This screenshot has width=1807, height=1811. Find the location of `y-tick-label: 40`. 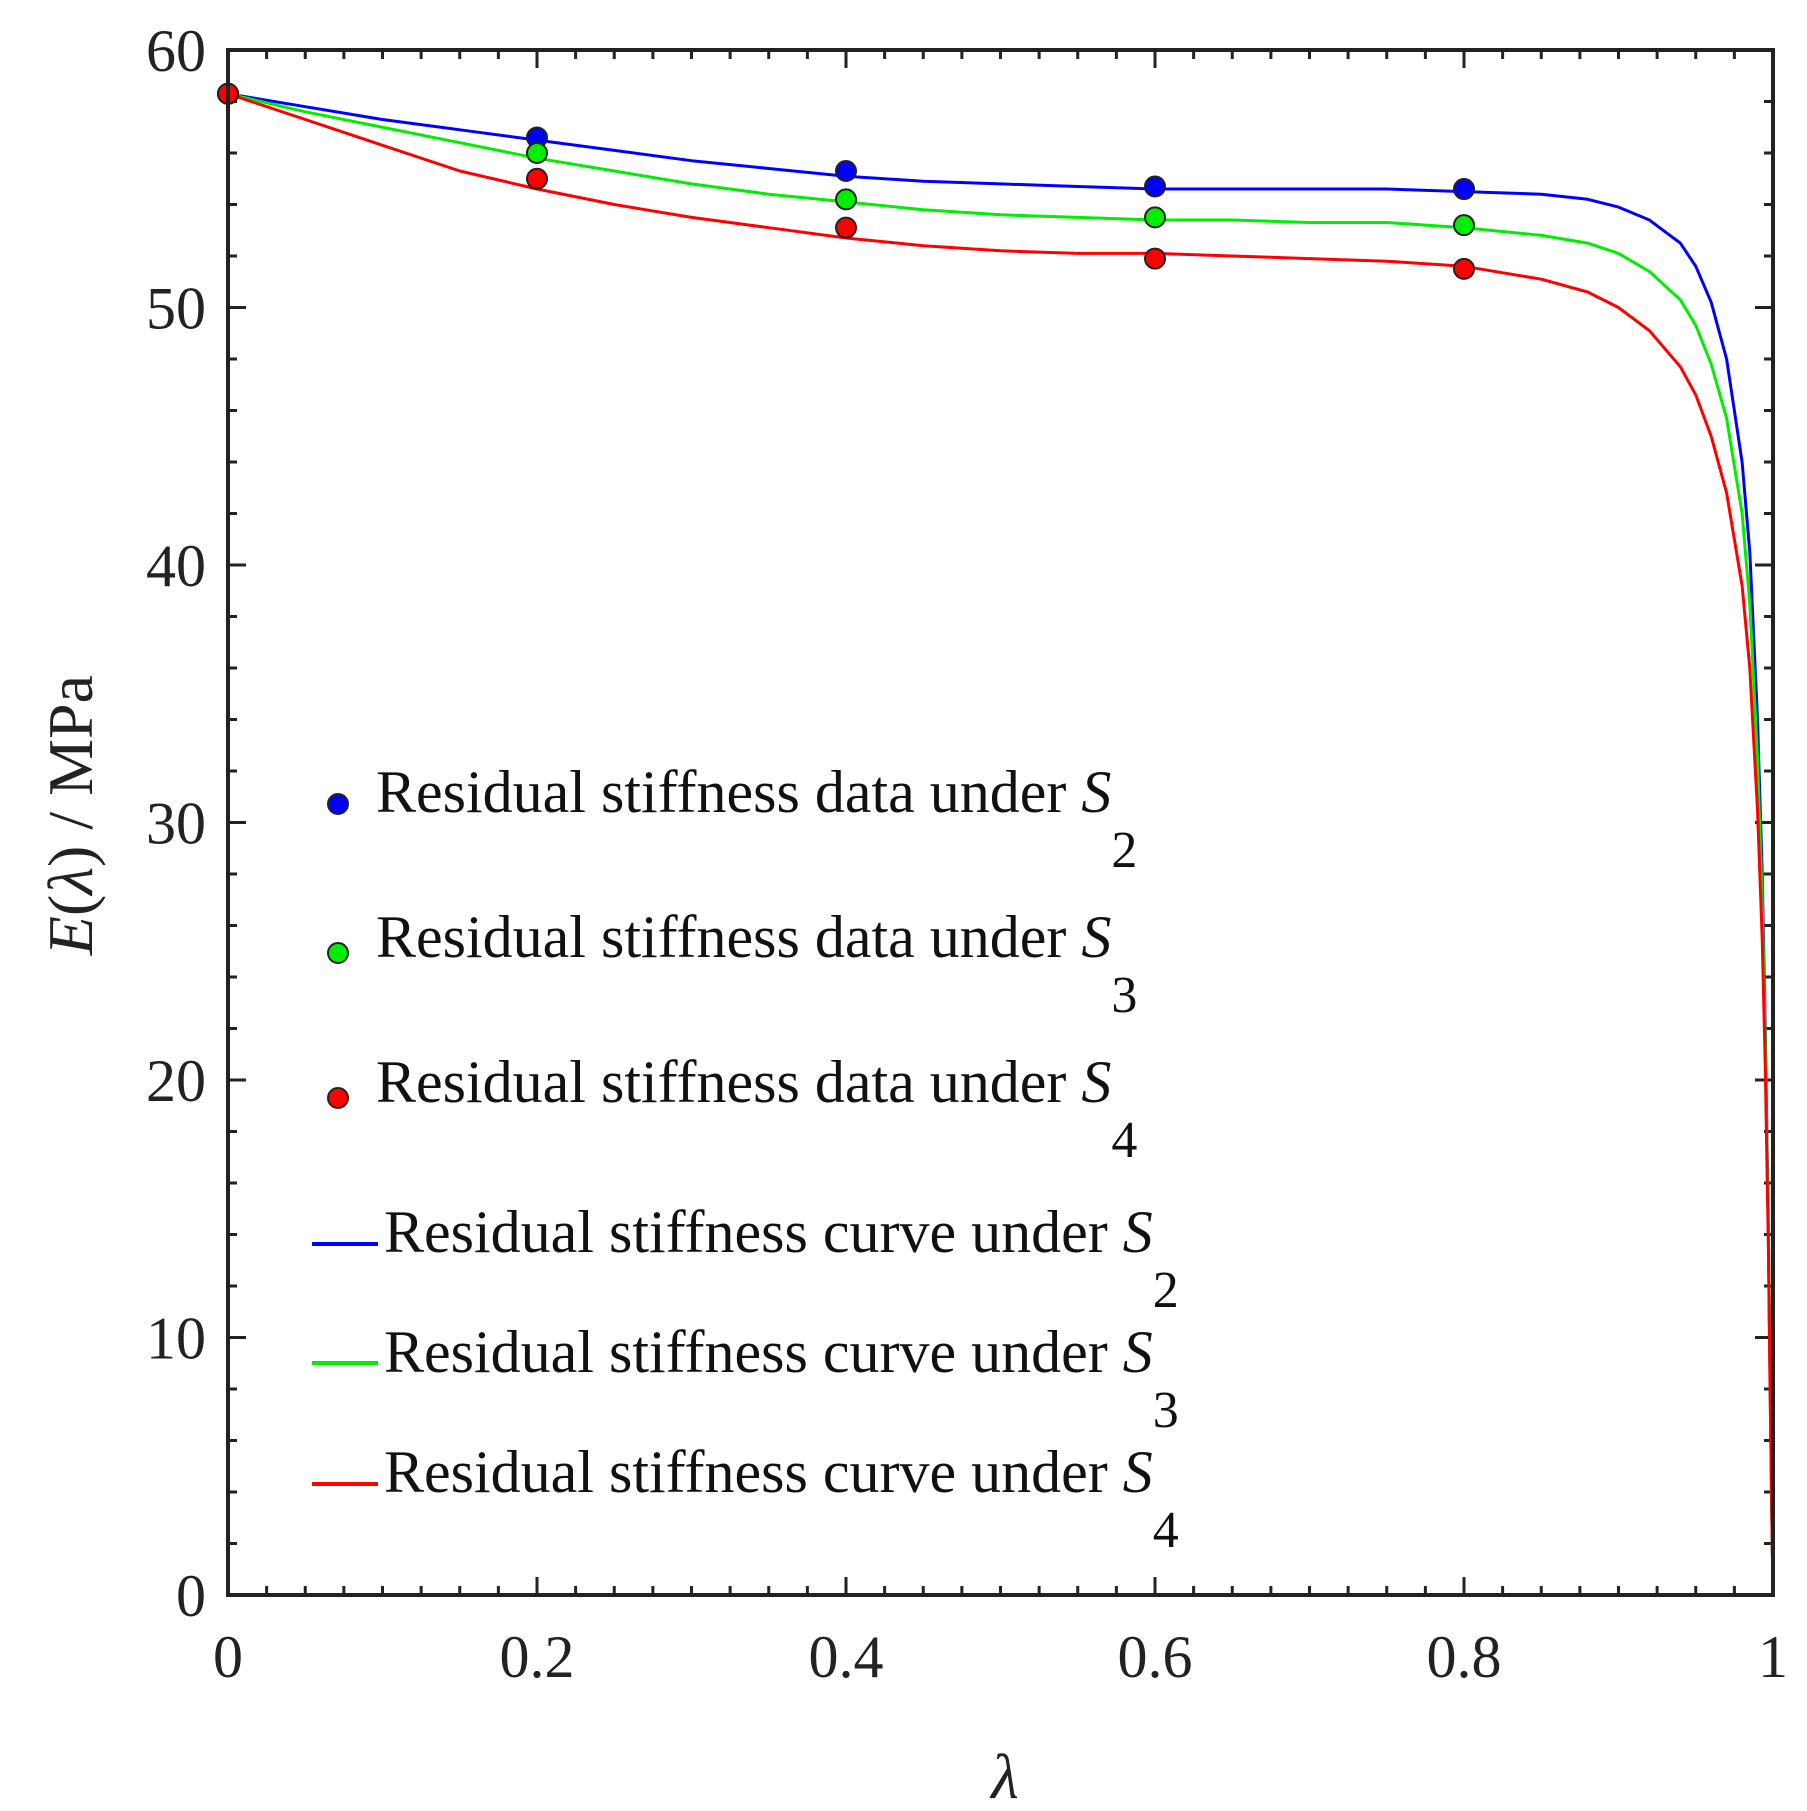

y-tick-label: 40 is located at coordinates (176, 566).